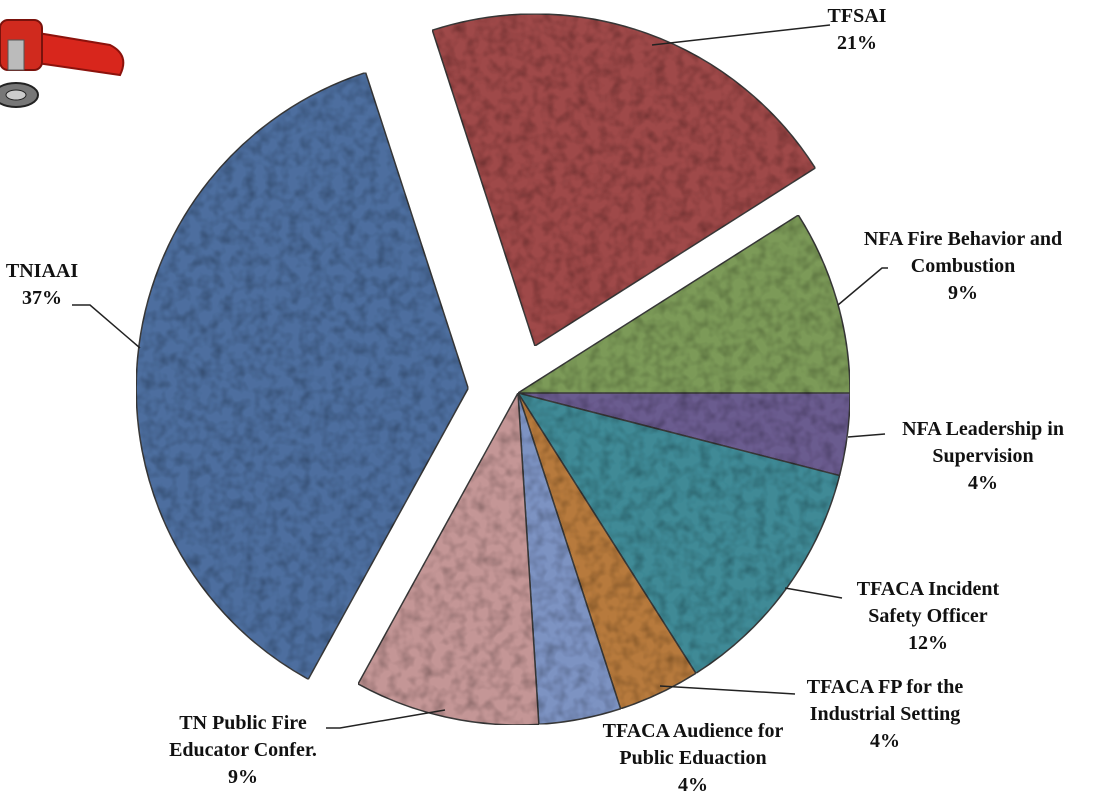  What do you see at coordinates (42, 298) in the screenshot?
I see `value-label: 37%` at bounding box center [42, 298].